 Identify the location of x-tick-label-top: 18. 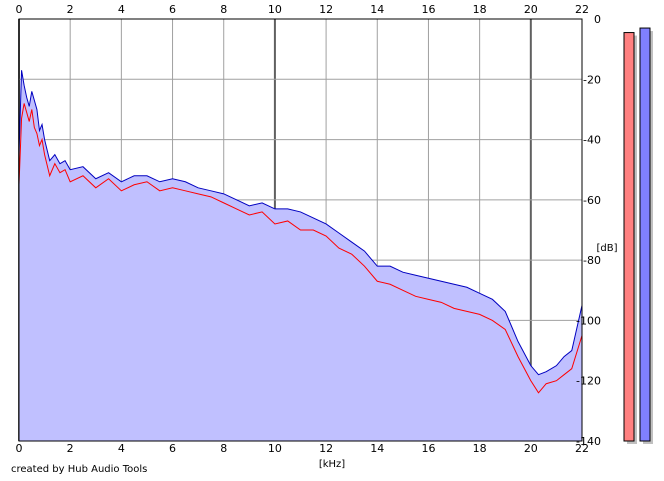
(480, 9).